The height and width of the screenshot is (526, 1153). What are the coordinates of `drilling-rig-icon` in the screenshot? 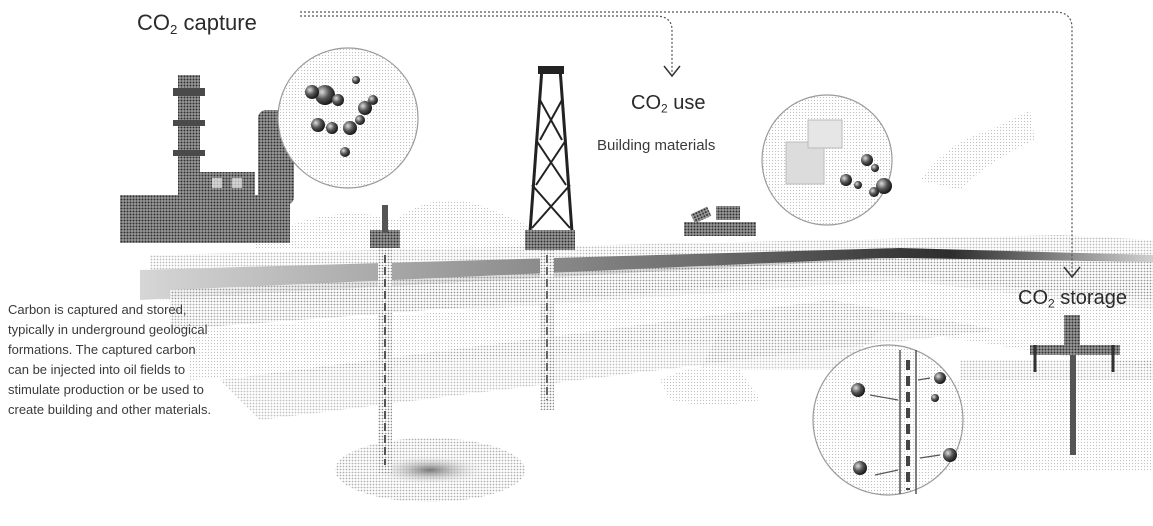 It's located at (550, 238).